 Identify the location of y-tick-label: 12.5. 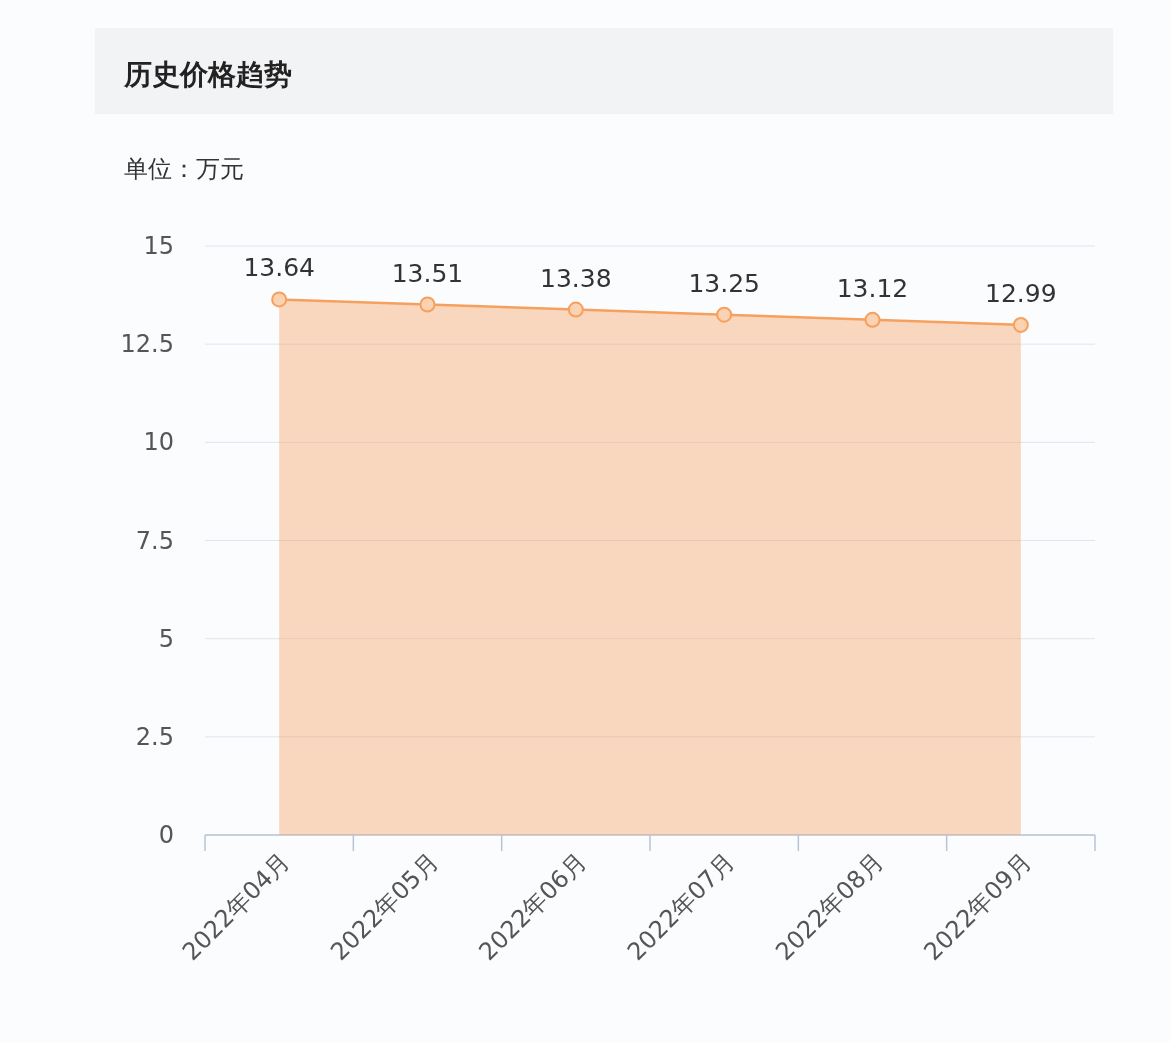
(147, 344).